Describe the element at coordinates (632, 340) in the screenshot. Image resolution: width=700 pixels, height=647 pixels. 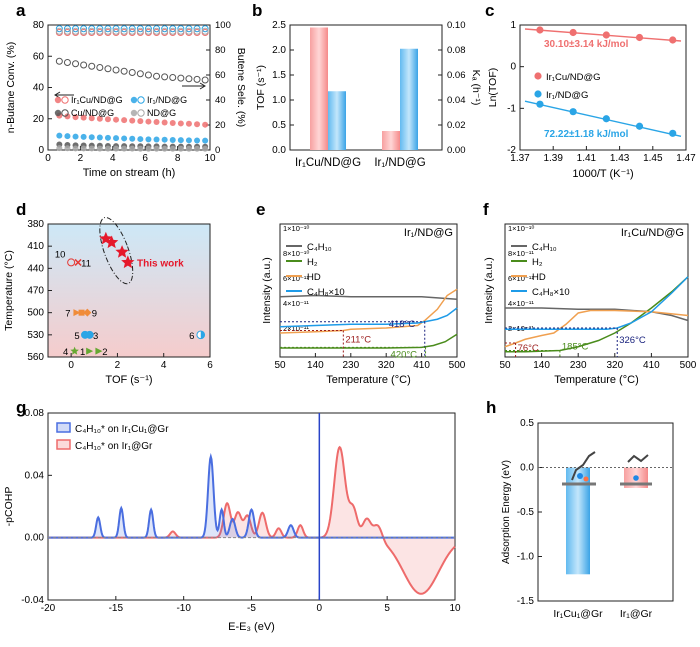
I see `onset-label: 326°C` at that location.